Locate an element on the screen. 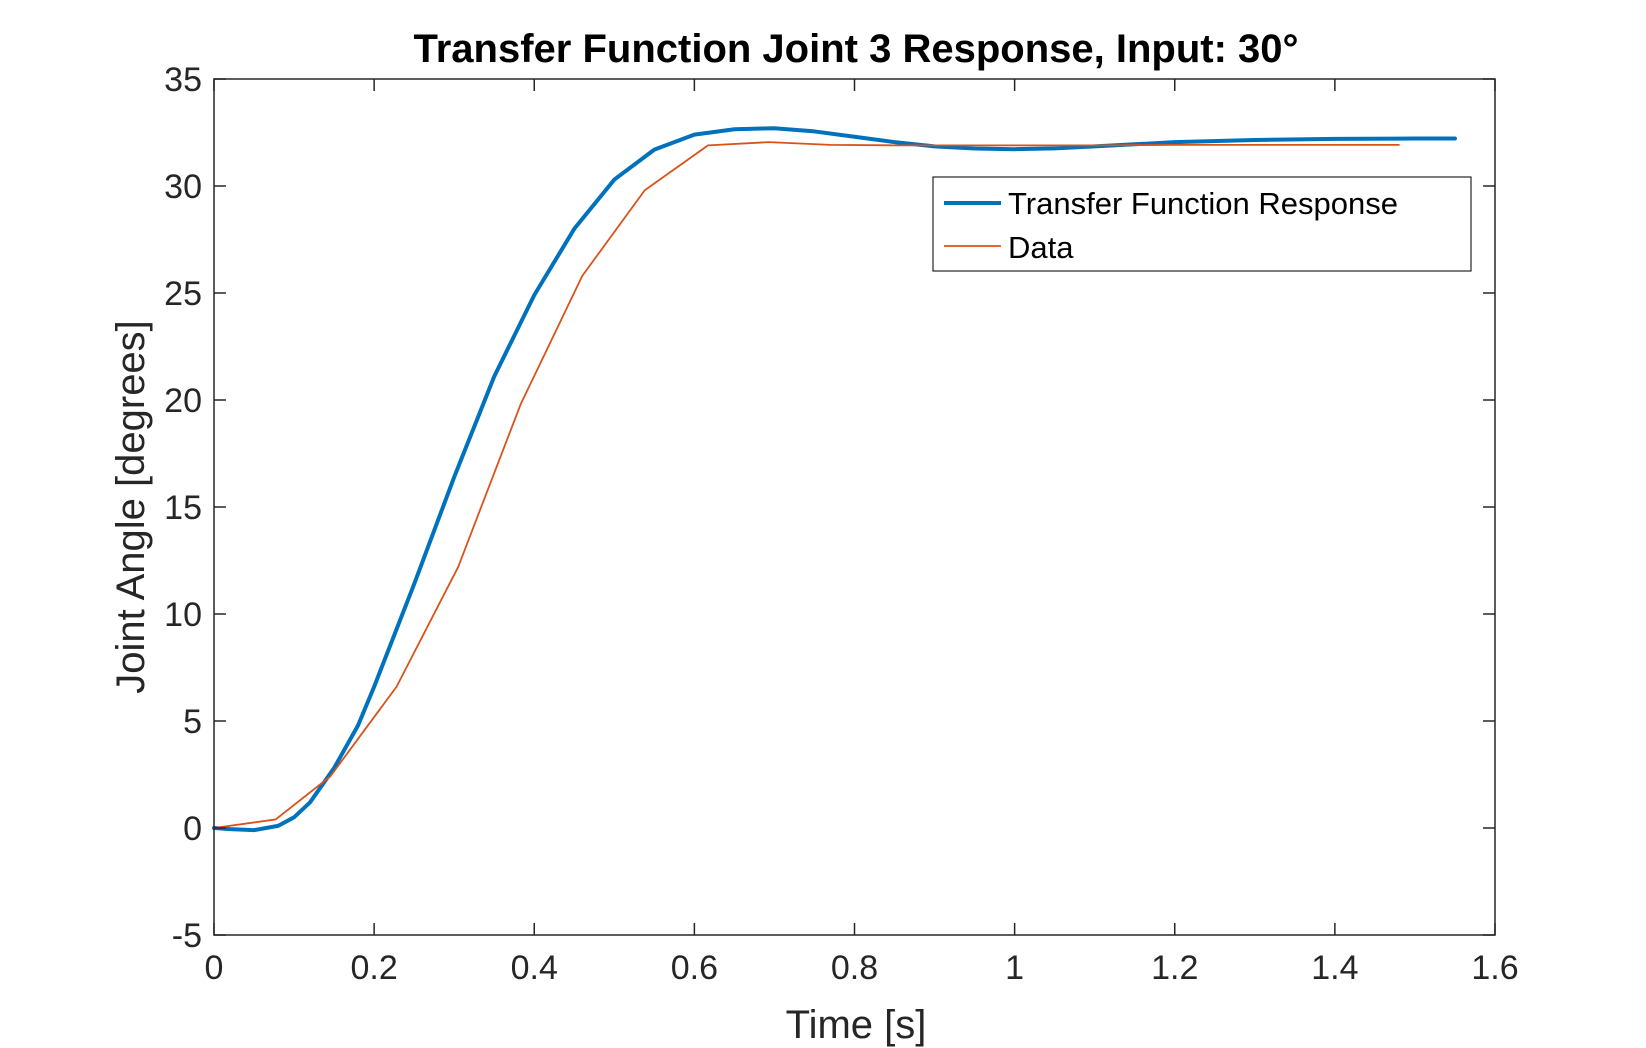 The image size is (1646, 1048). y-axis-label: Joint Angle [degrees] is located at coordinates (131, 507).